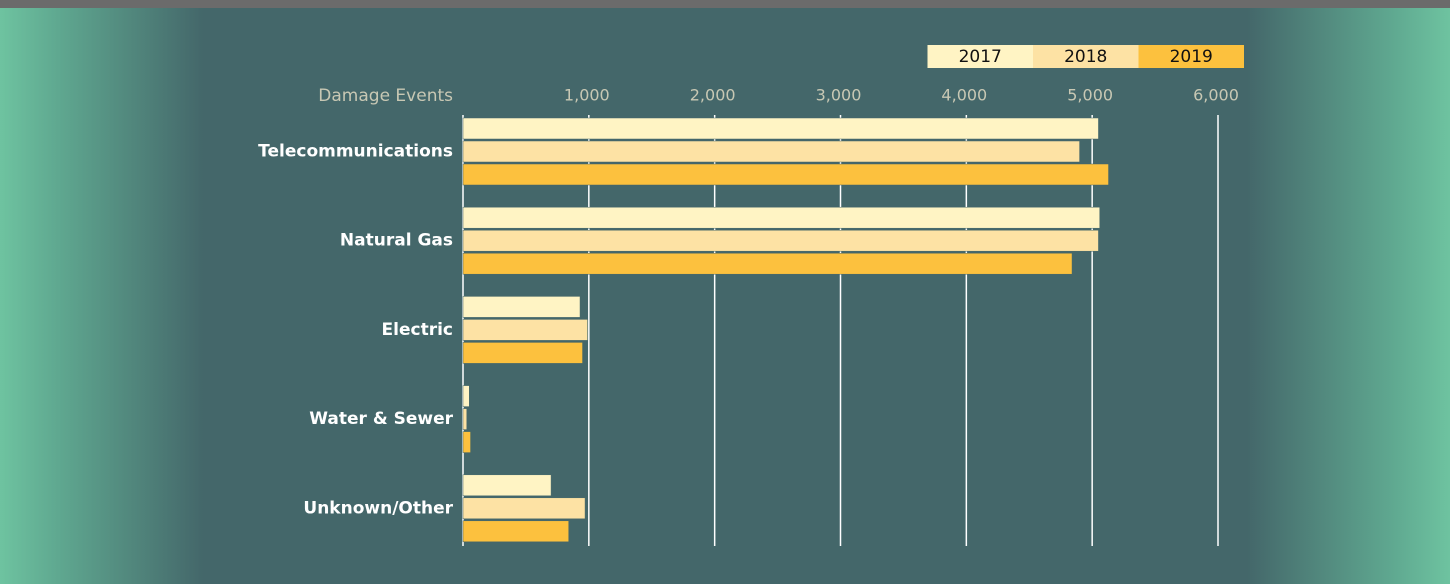 The width and height of the screenshot is (1450, 584). What do you see at coordinates (587, 95) in the screenshot?
I see `x-tick-label: 1,000` at bounding box center [587, 95].